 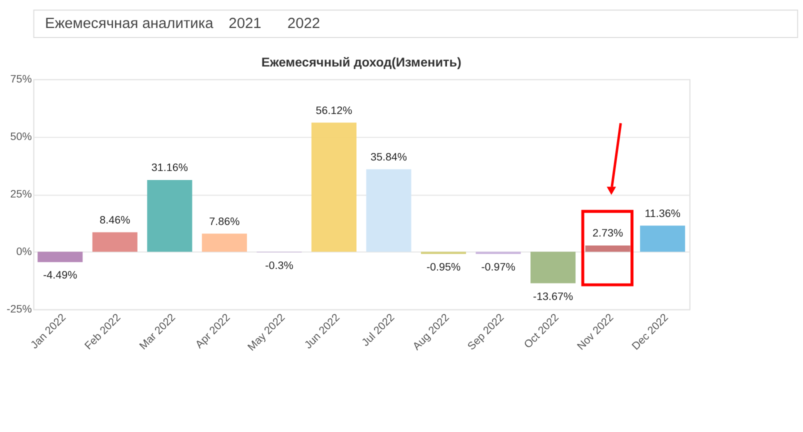 What do you see at coordinates (553, 296) in the screenshot?
I see `data-label: -13.67%` at bounding box center [553, 296].